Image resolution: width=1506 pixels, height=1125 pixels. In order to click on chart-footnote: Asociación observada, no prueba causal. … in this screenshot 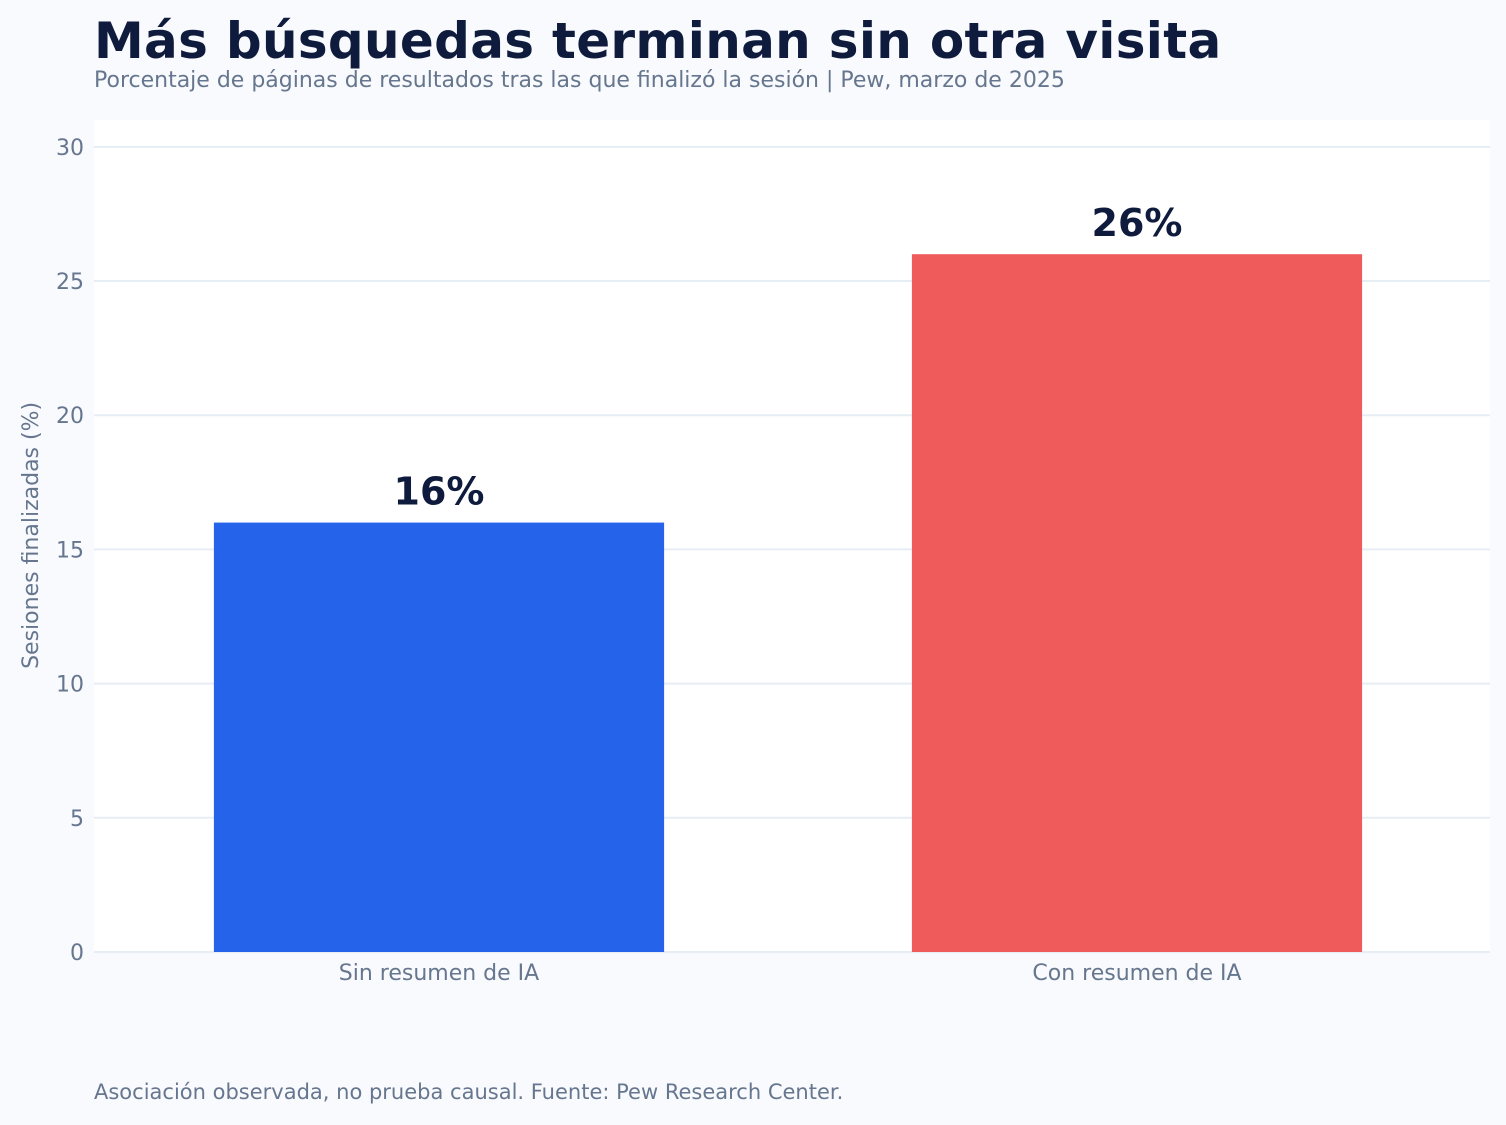, I will do `click(469, 1092)`.